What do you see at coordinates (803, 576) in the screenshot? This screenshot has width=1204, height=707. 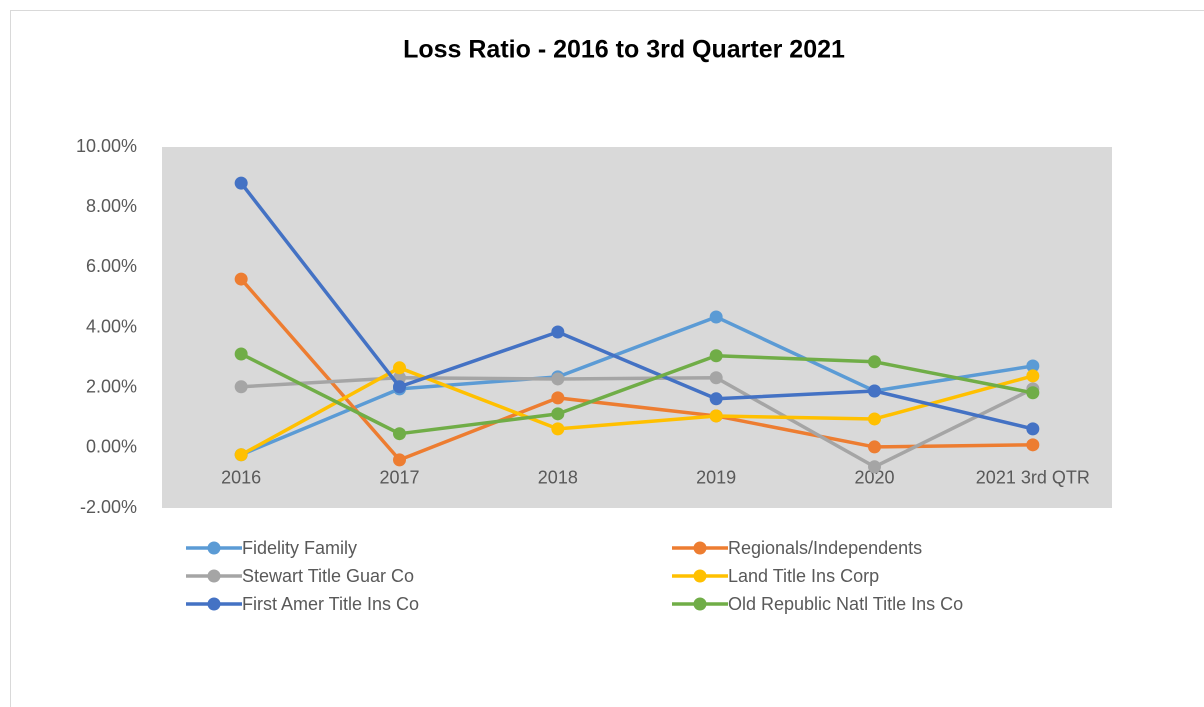 I see `legend-label: Land Title Ins Corp` at bounding box center [803, 576].